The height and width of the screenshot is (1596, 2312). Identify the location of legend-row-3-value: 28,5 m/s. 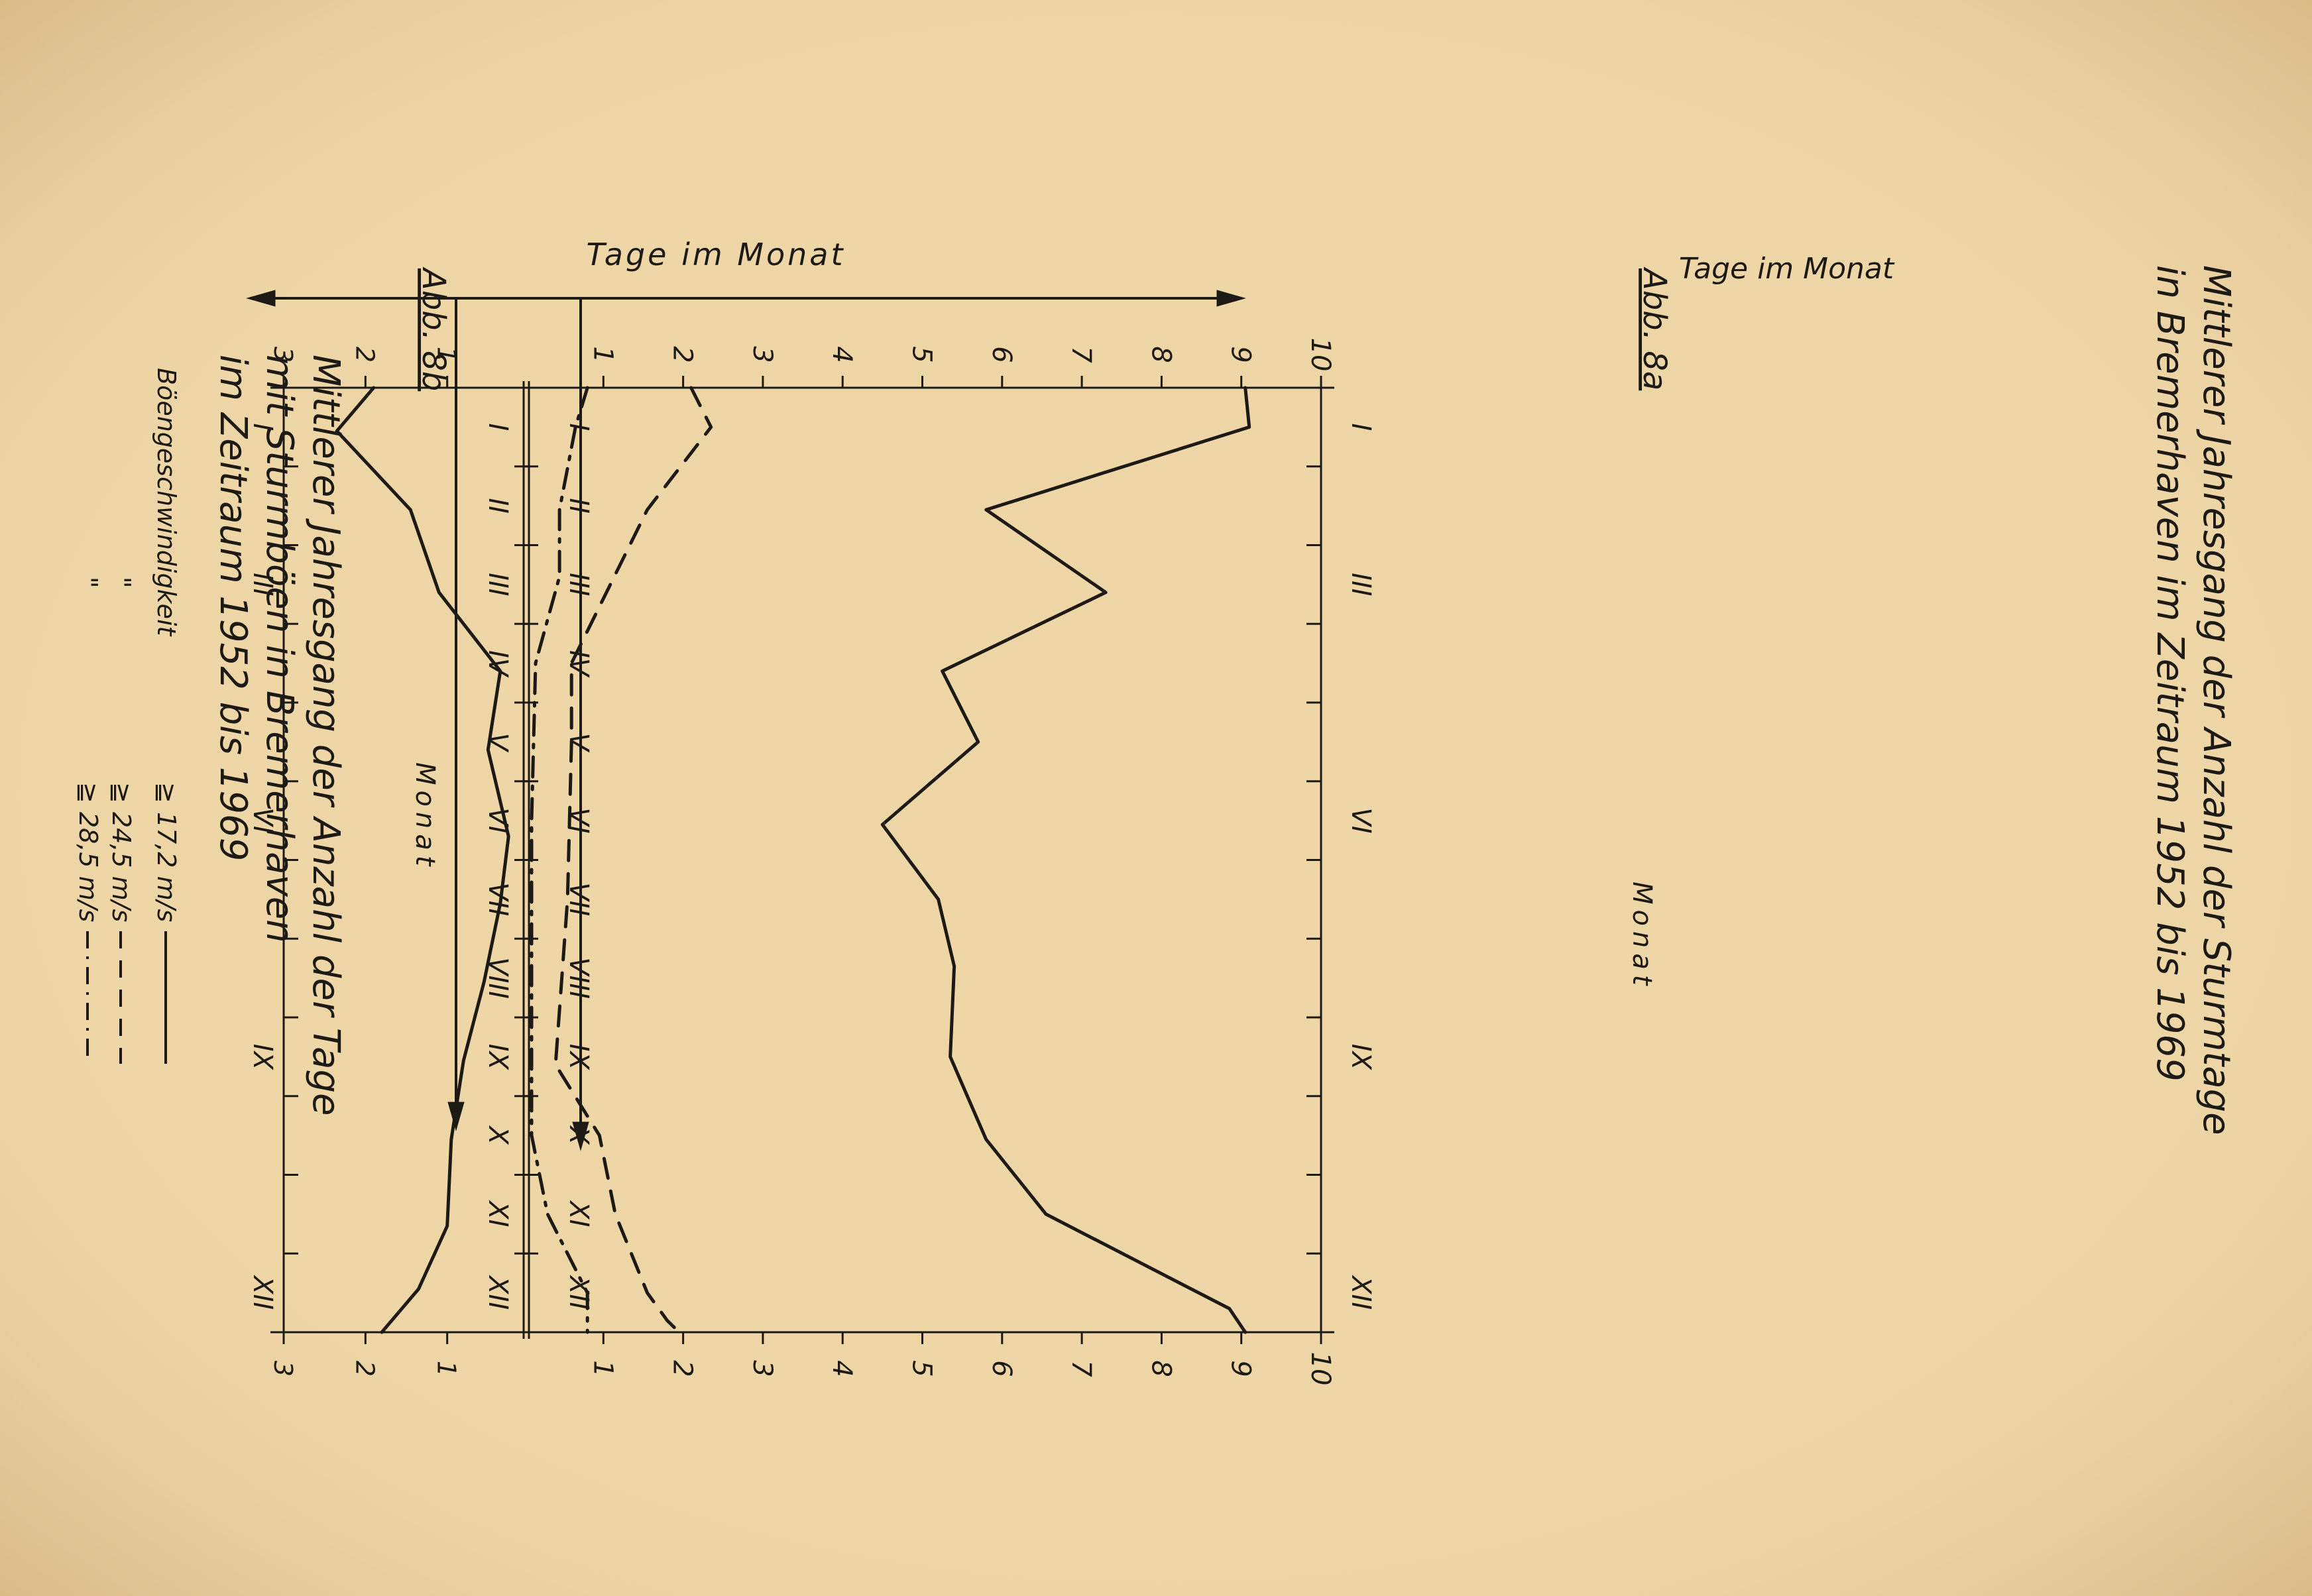
(88, 867).